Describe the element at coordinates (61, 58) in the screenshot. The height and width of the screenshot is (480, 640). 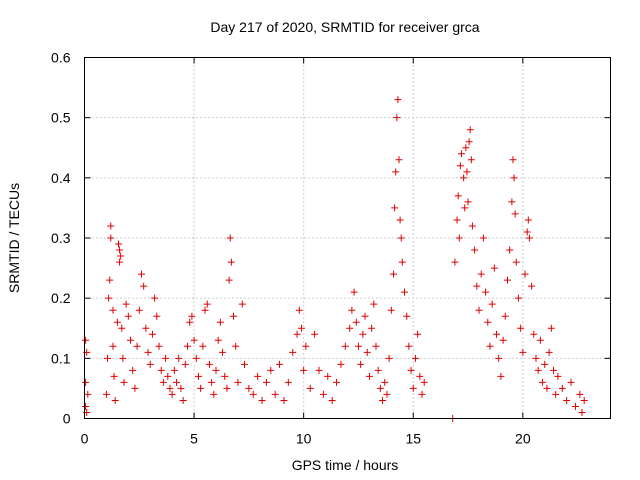
I see `y-tick-label: 0.6` at that location.